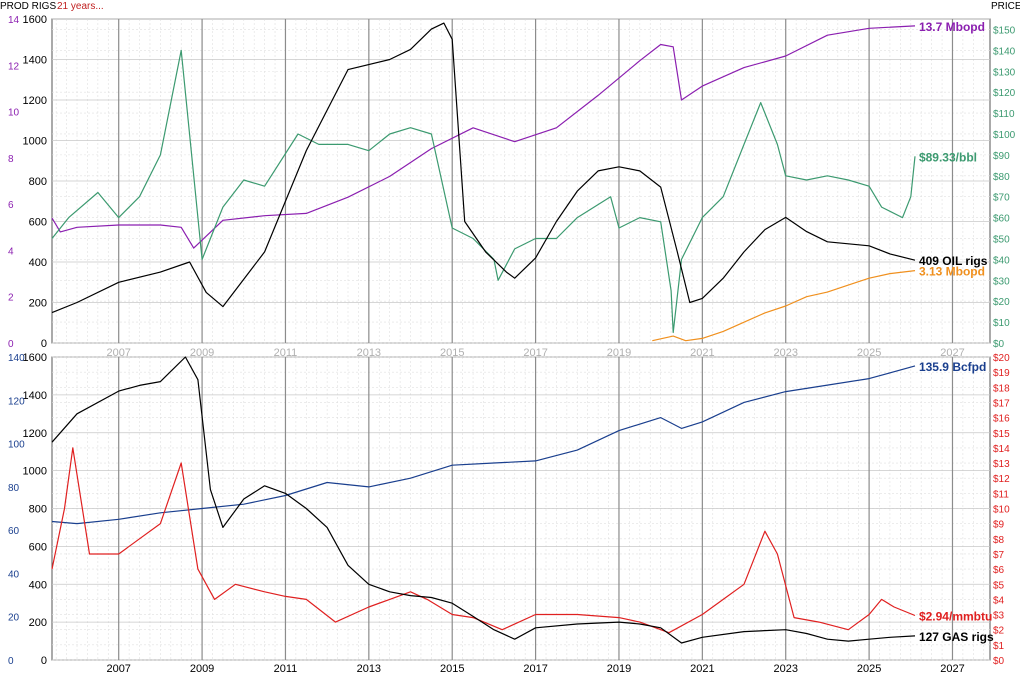 The height and width of the screenshot is (676, 1020). Describe the element at coordinates (14, 488) in the screenshot. I see `prod-axis-tick: 80` at that location.